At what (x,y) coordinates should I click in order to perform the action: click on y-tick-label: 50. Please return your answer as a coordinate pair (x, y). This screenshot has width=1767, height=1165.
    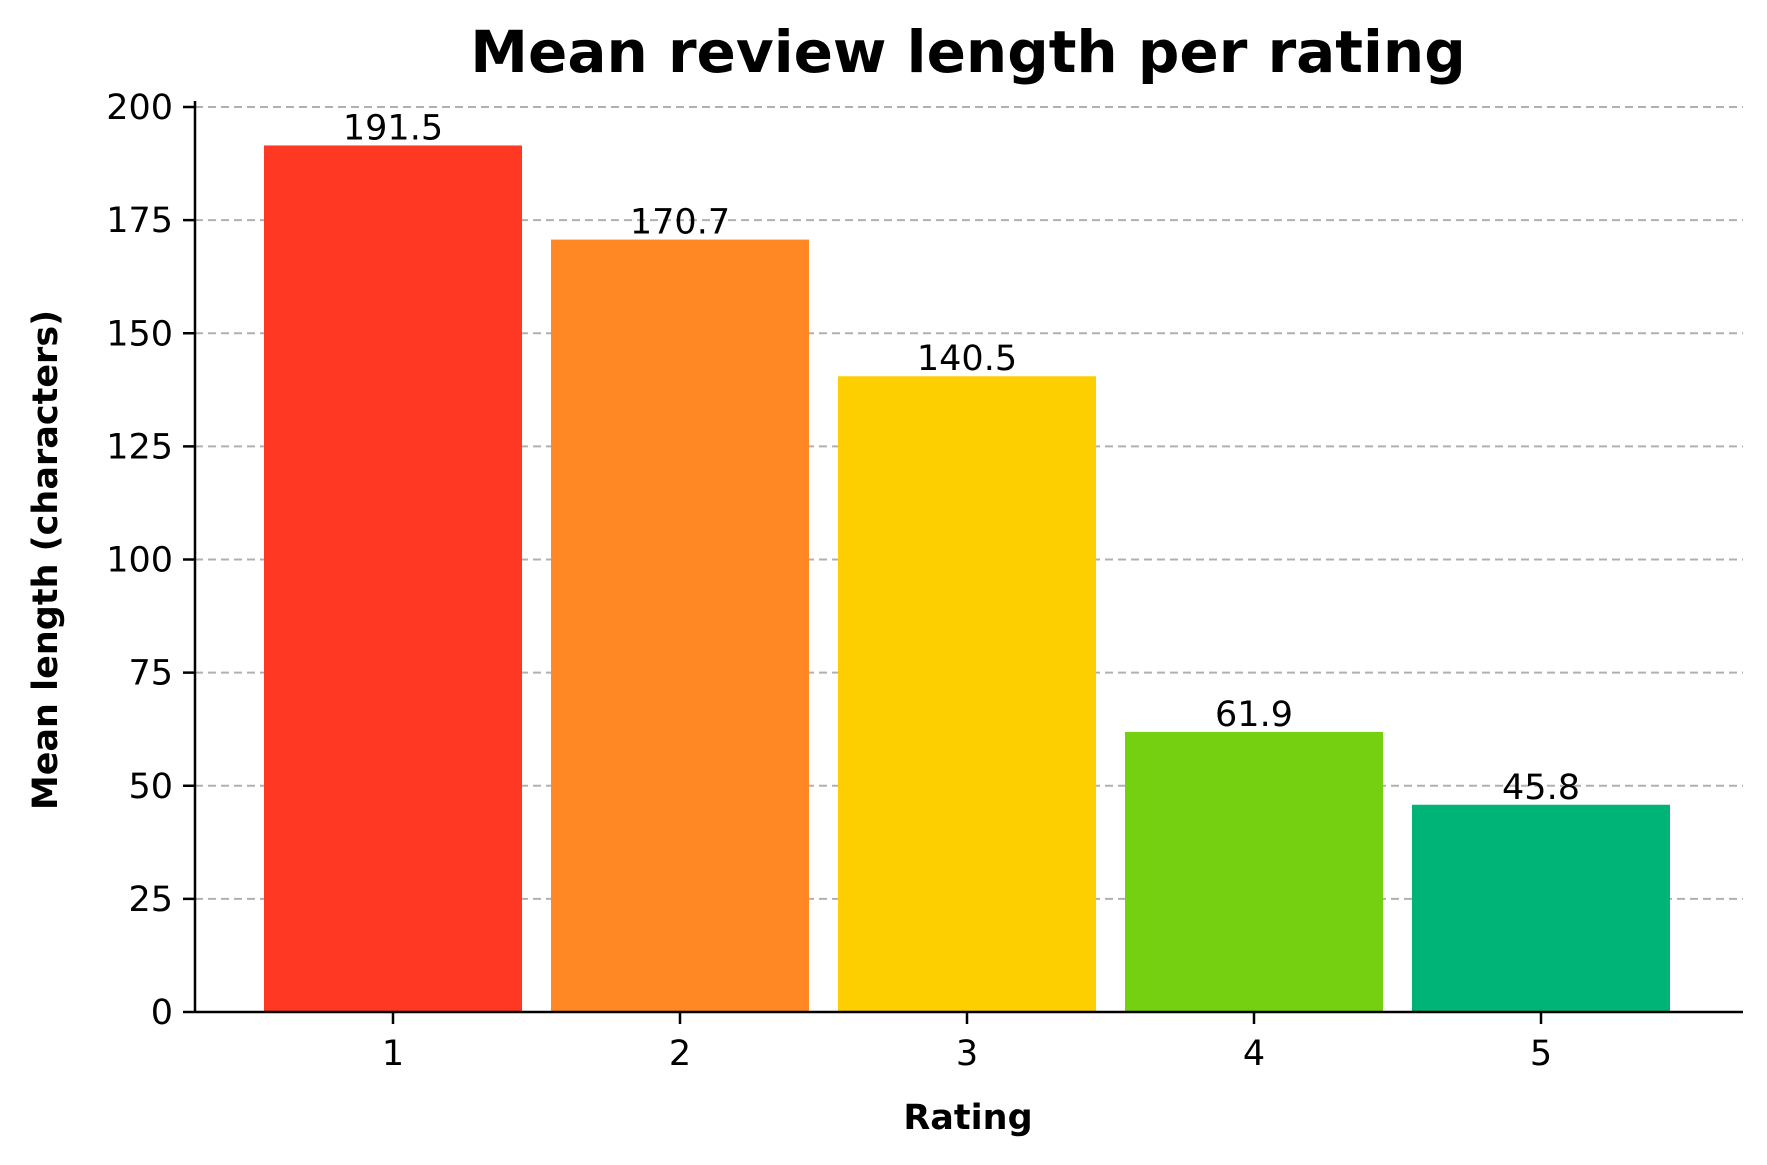
    Looking at the image, I should click on (150, 787).